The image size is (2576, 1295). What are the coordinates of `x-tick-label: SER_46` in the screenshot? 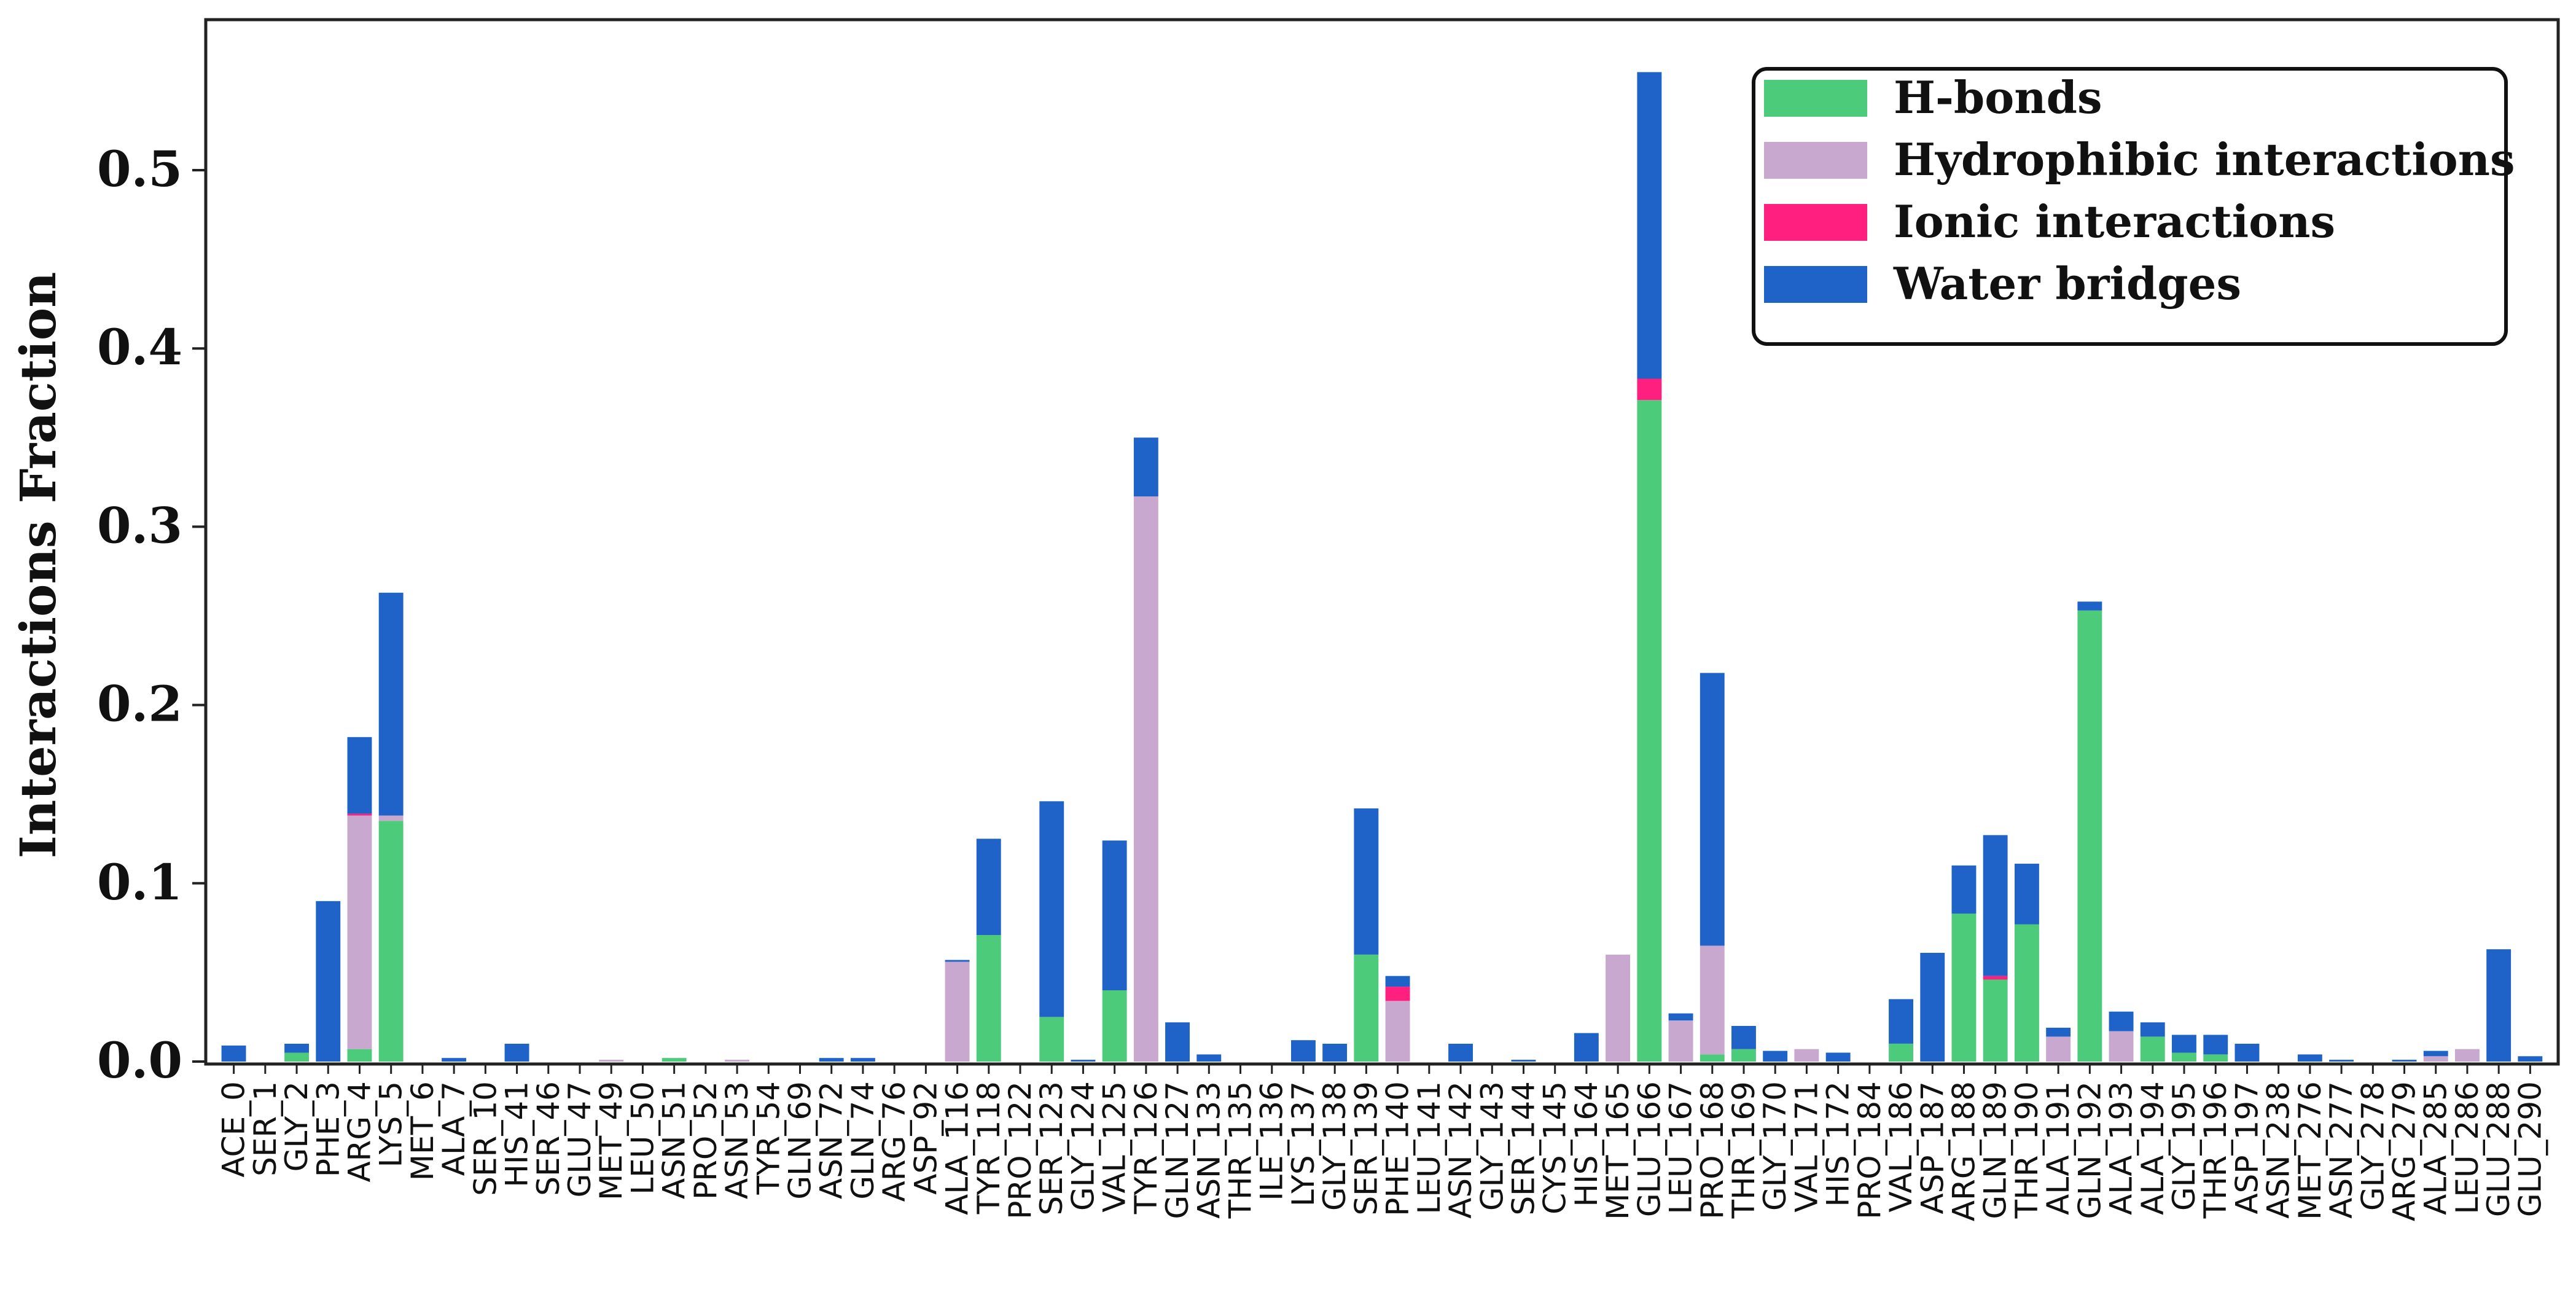 It's located at (548, 1138).